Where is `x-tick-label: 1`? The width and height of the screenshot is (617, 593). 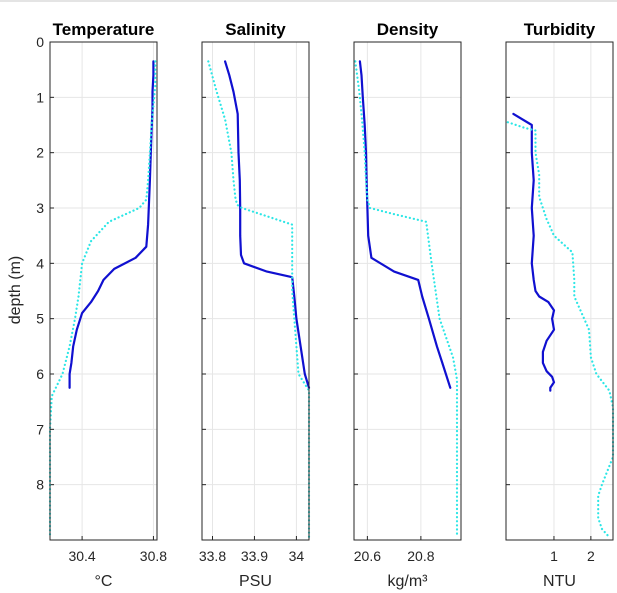 x-tick-label: 1 is located at coordinates (554, 556).